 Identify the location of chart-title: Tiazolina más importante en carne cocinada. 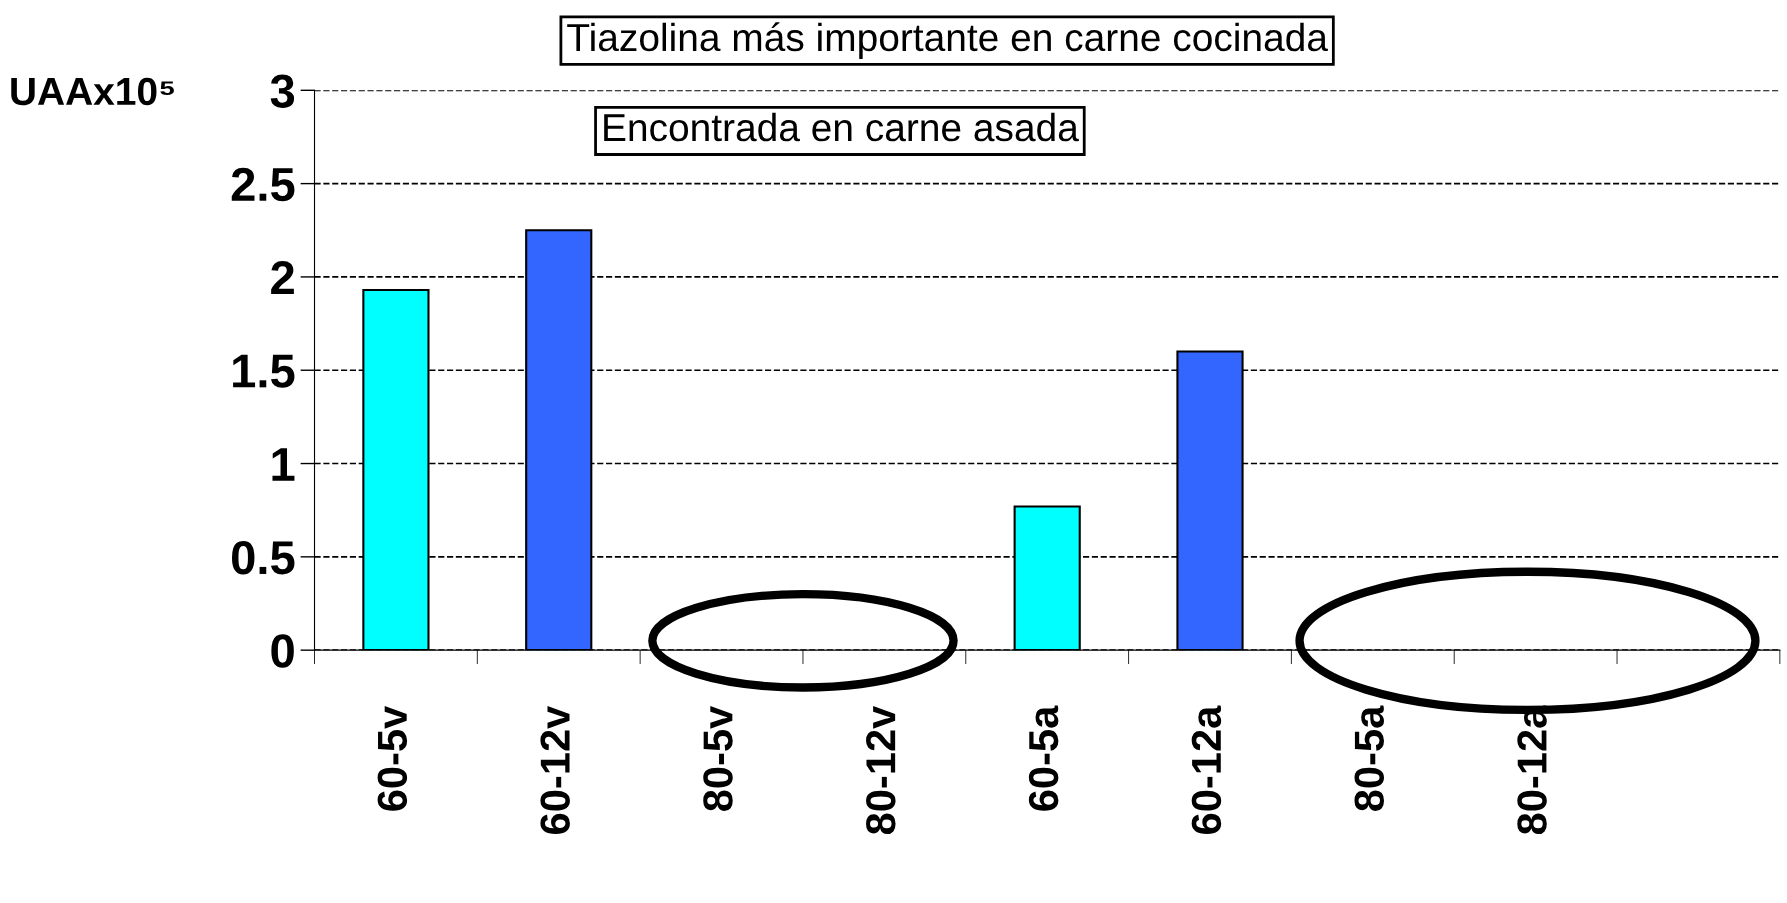
(947, 40).